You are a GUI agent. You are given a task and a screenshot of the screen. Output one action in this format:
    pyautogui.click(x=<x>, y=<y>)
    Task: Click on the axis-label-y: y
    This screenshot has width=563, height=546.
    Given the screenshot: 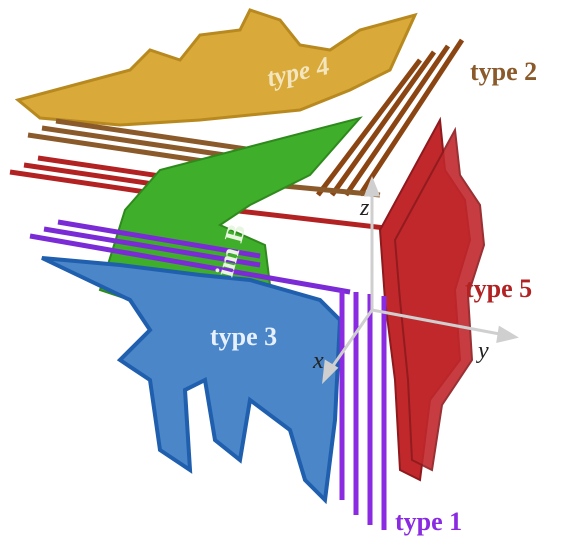 What is the action you would take?
    pyautogui.click(x=482, y=351)
    